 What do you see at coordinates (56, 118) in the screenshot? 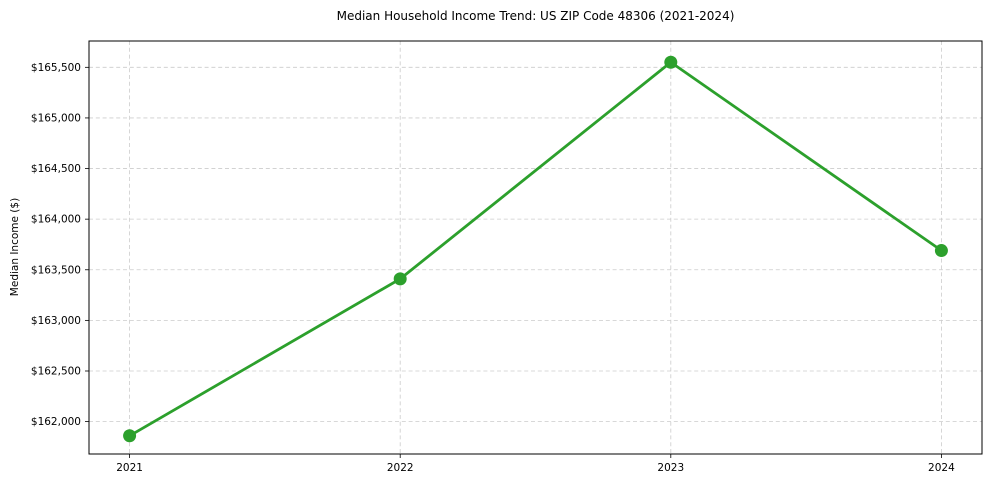
I see `y-tick-label: $165,000` at bounding box center [56, 118].